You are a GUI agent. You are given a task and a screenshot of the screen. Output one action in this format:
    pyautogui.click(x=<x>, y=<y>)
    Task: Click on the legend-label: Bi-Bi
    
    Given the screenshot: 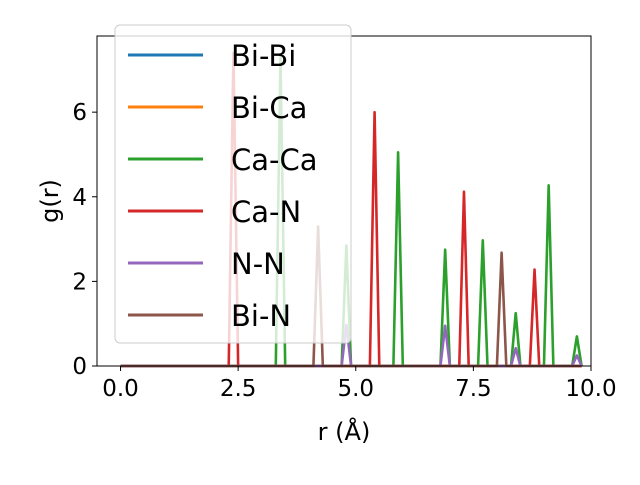 What is the action you would take?
    pyautogui.click(x=263, y=56)
    